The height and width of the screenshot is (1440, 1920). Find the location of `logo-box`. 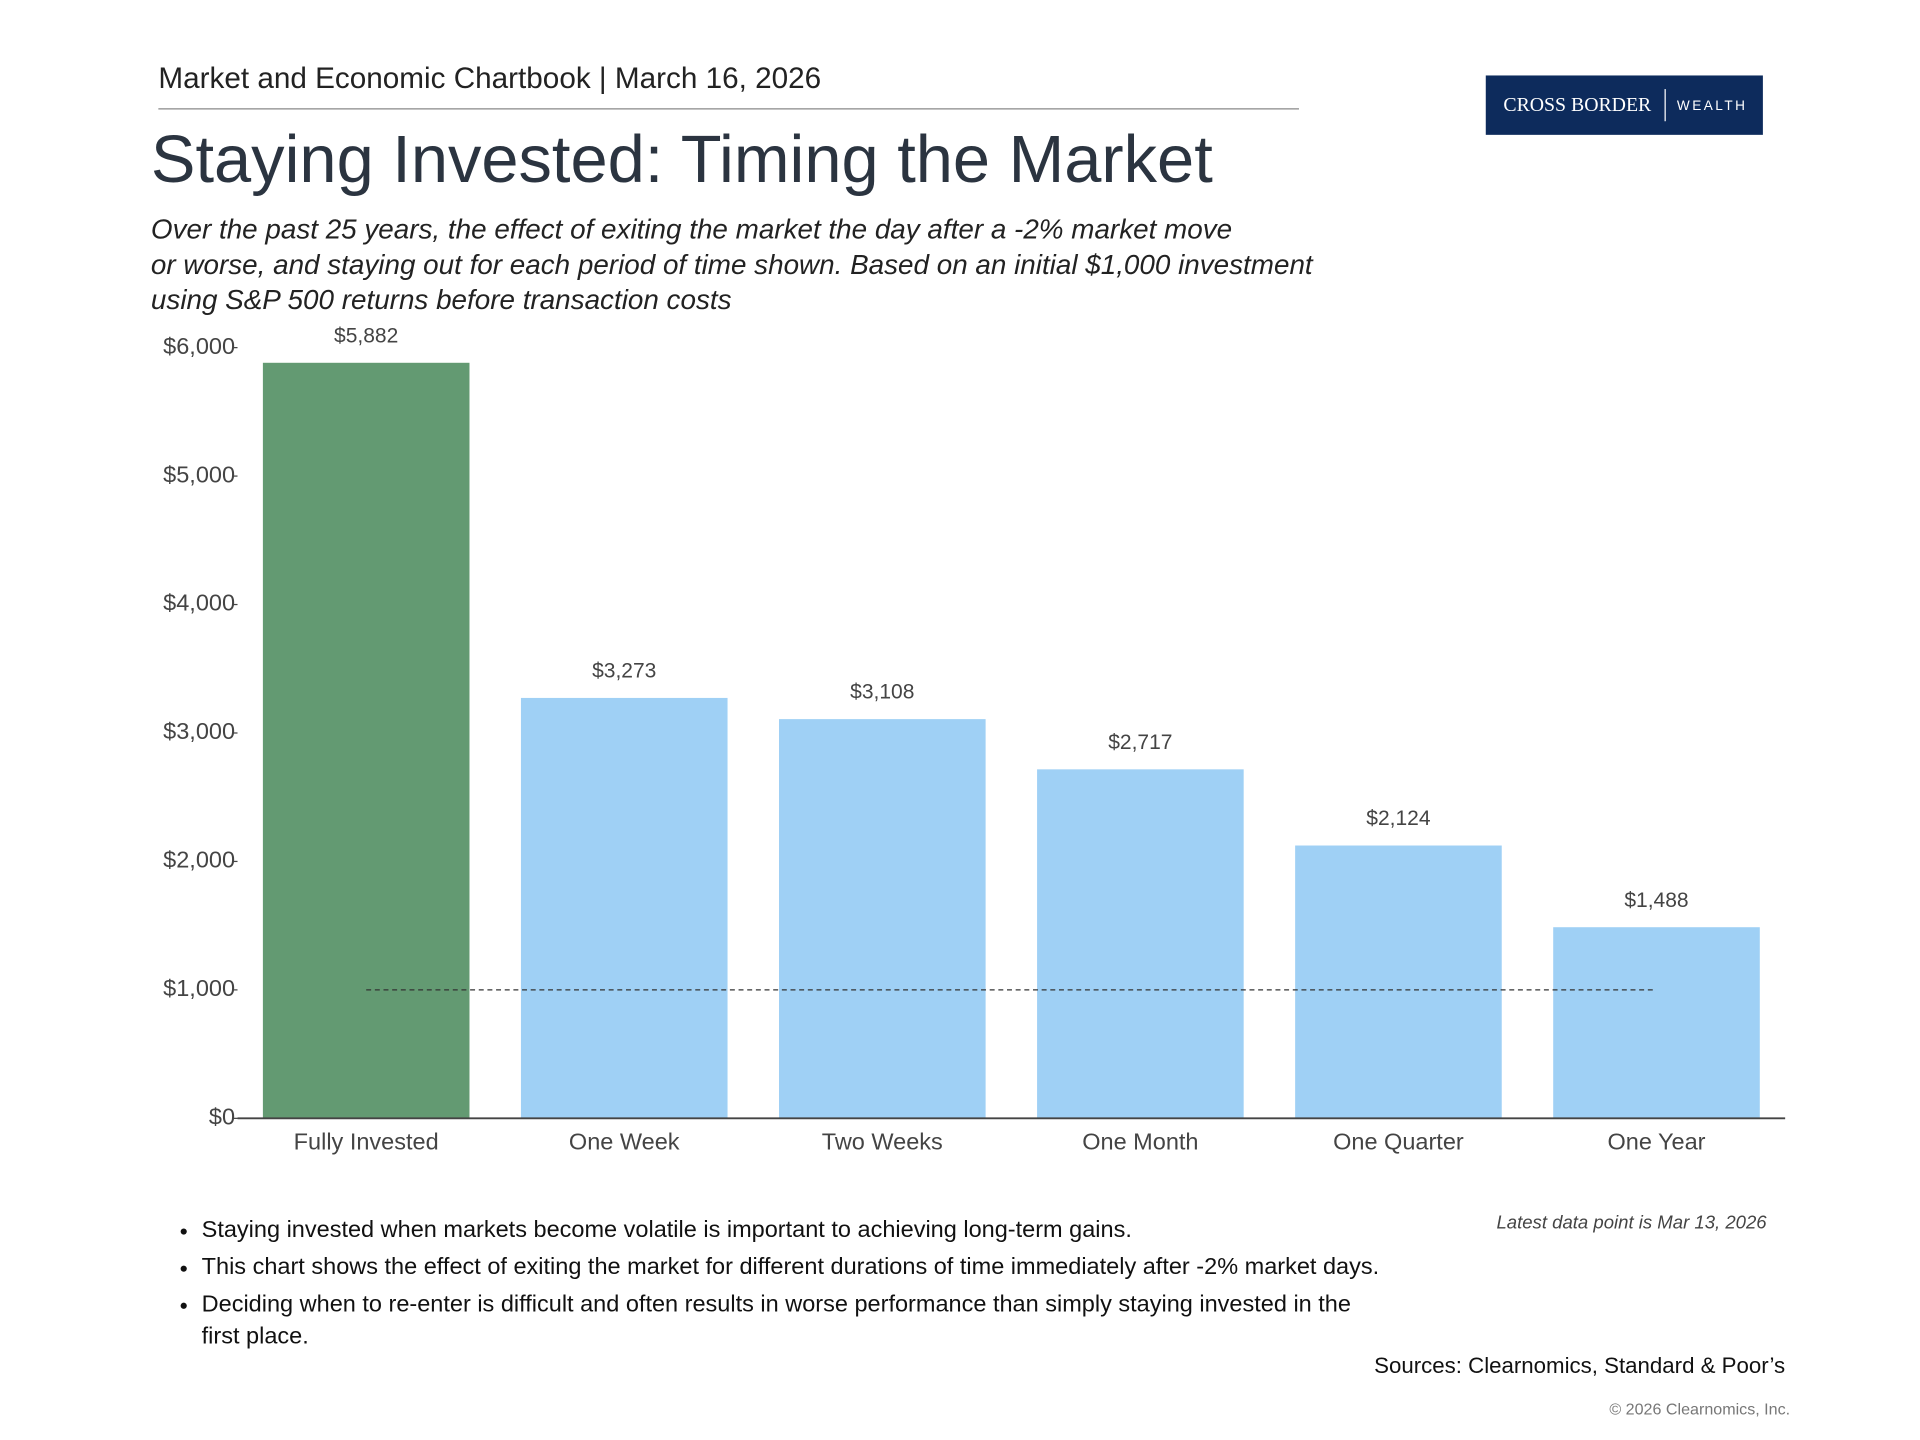

logo-box is located at coordinates (1624, 105).